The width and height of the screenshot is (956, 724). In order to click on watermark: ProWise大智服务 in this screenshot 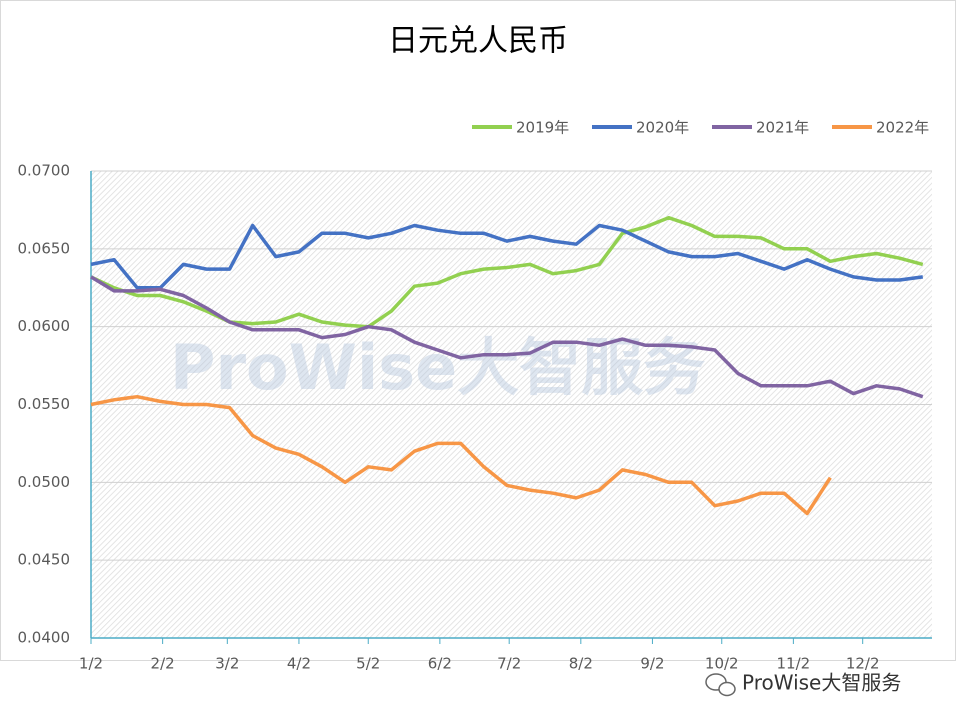, I will do `click(437, 367)`.